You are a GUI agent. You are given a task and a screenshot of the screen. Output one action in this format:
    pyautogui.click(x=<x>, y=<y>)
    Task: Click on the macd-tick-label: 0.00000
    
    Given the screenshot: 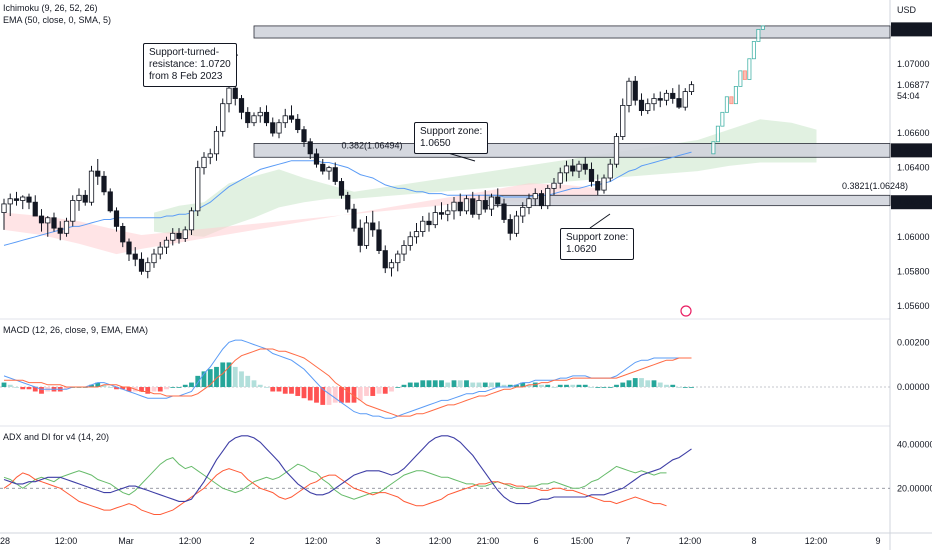 What is the action you would take?
    pyautogui.click(x=913, y=387)
    